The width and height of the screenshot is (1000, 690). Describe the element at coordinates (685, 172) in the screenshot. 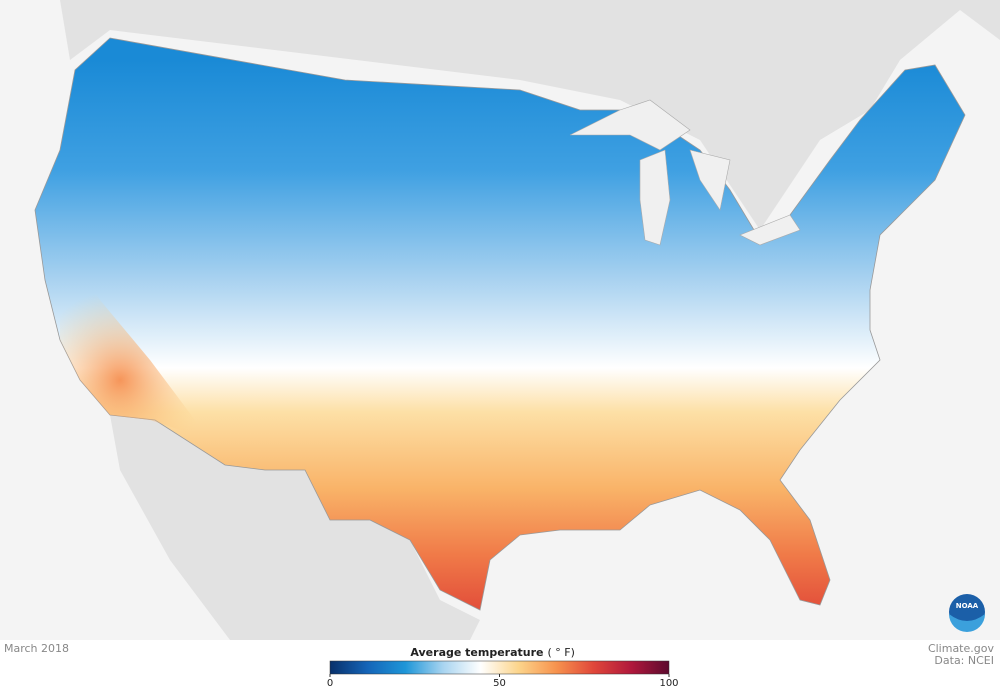

I see `great-lakes` at that location.